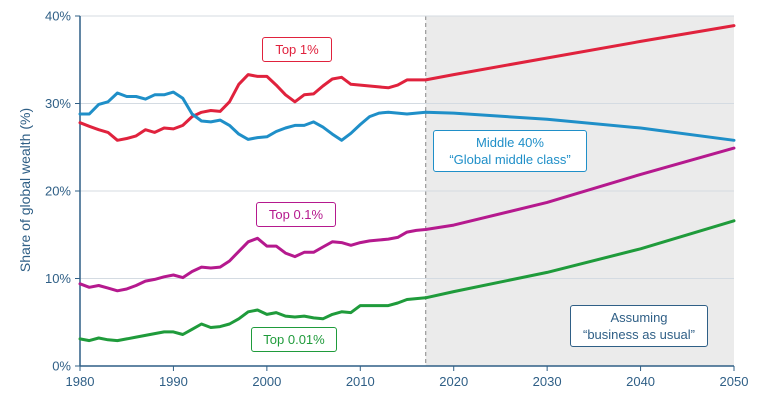  Describe the element at coordinates (547, 381) in the screenshot. I see `x-tick-label-5: 2030` at that location.